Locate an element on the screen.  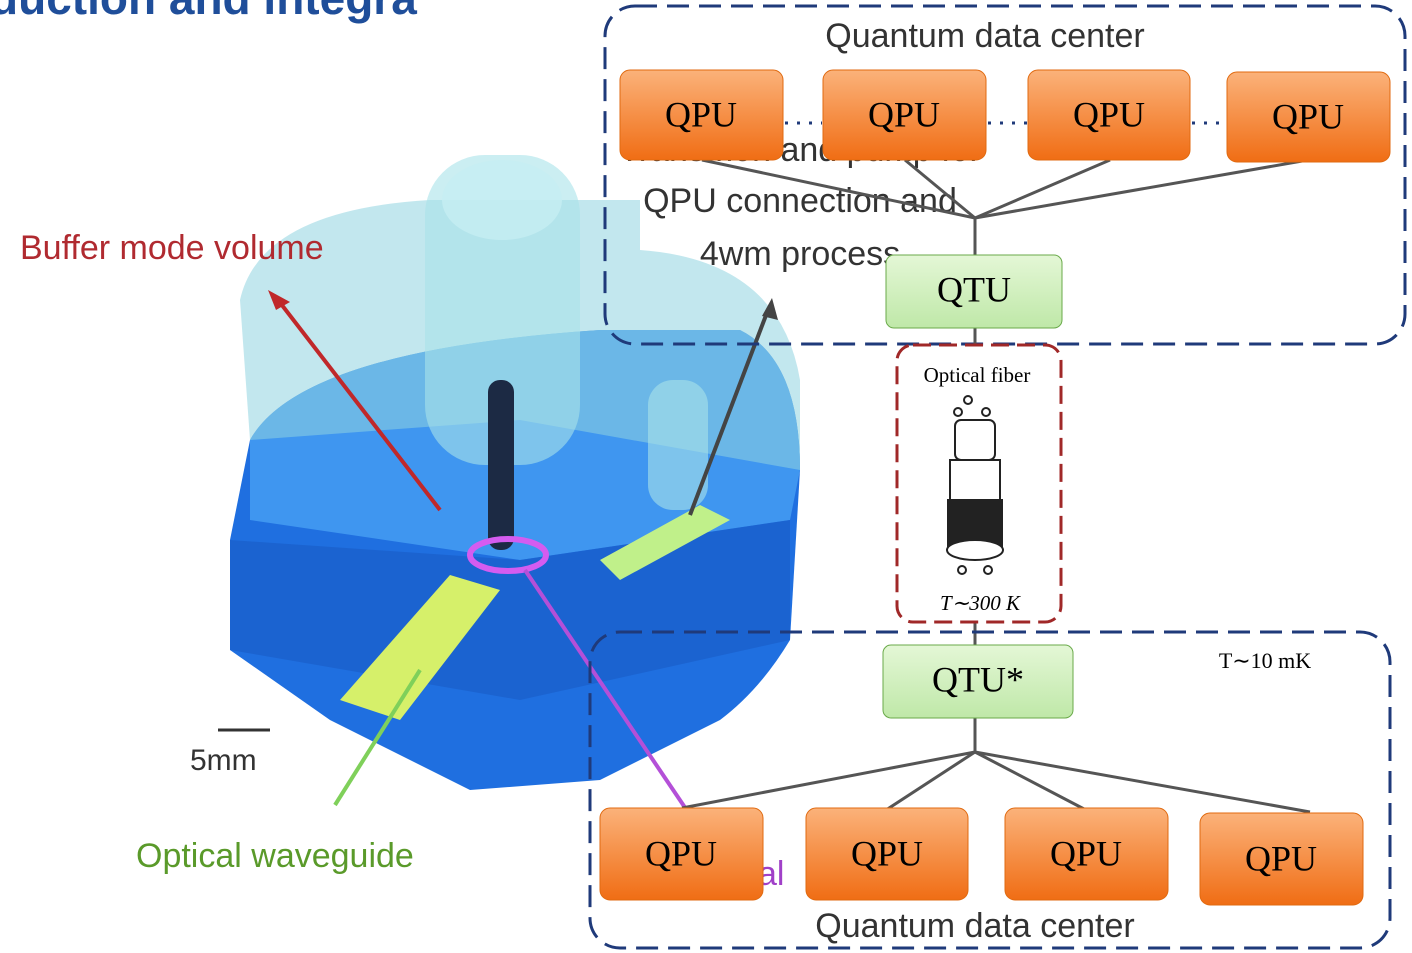
fiber-label: Optical fiber is located at coordinates (977, 375).